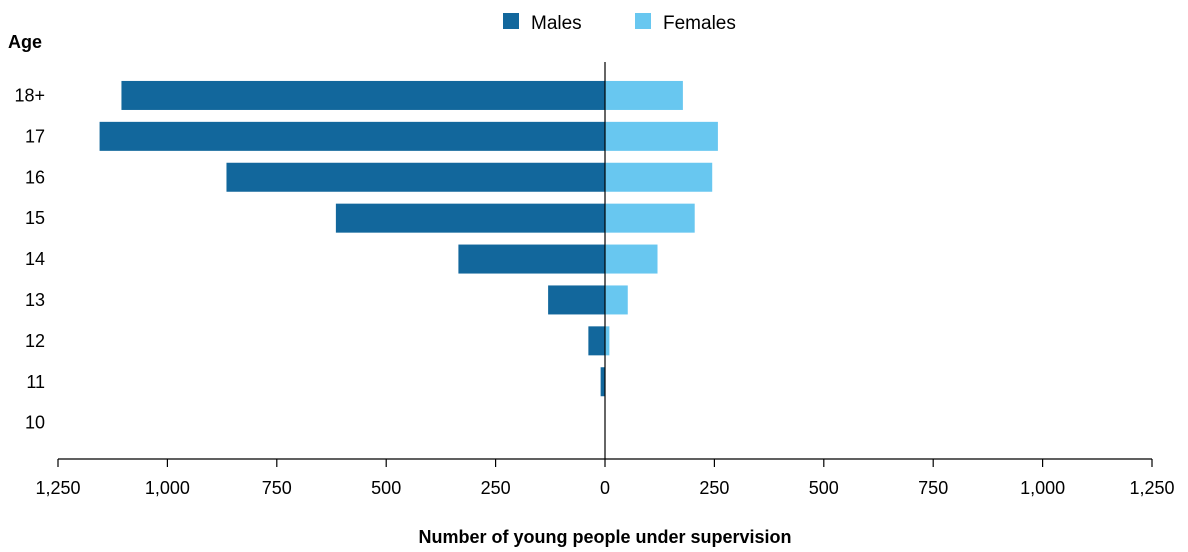 This screenshot has height=552, width=1188. Describe the element at coordinates (699, 23) in the screenshot. I see `legend-label-females: Females` at that location.